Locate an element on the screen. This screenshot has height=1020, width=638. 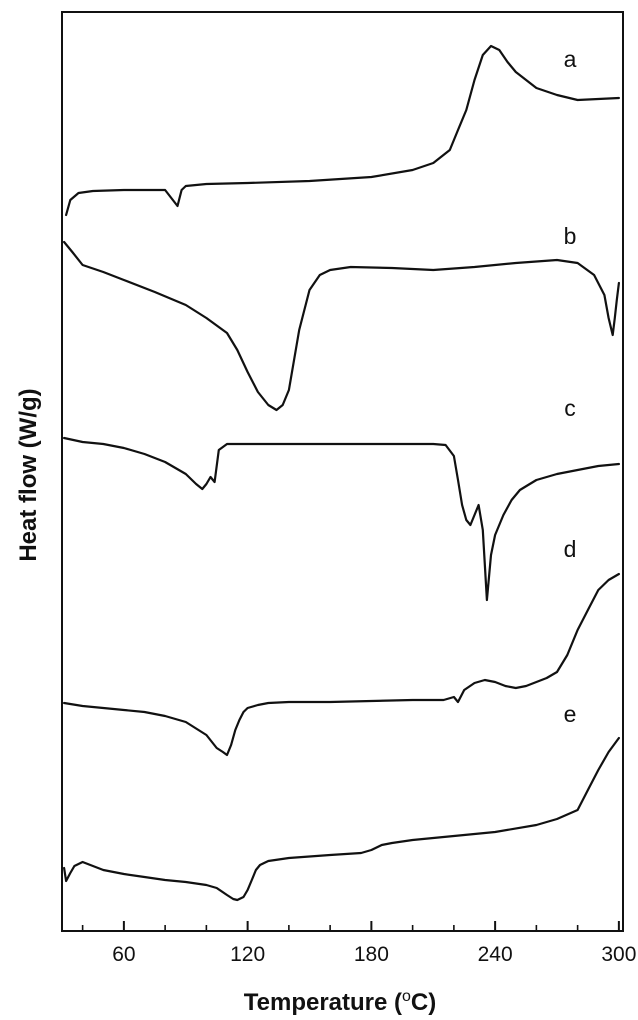
curve-c is located at coordinates (341, 519).